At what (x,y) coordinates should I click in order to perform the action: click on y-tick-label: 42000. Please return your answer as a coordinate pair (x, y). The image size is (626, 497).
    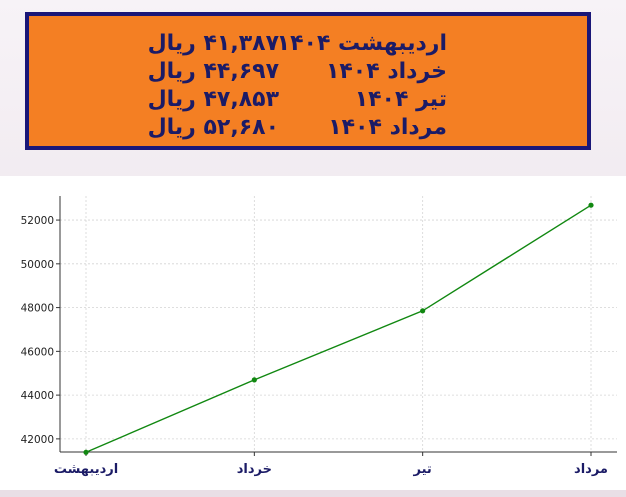
    Looking at the image, I should click on (37, 440).